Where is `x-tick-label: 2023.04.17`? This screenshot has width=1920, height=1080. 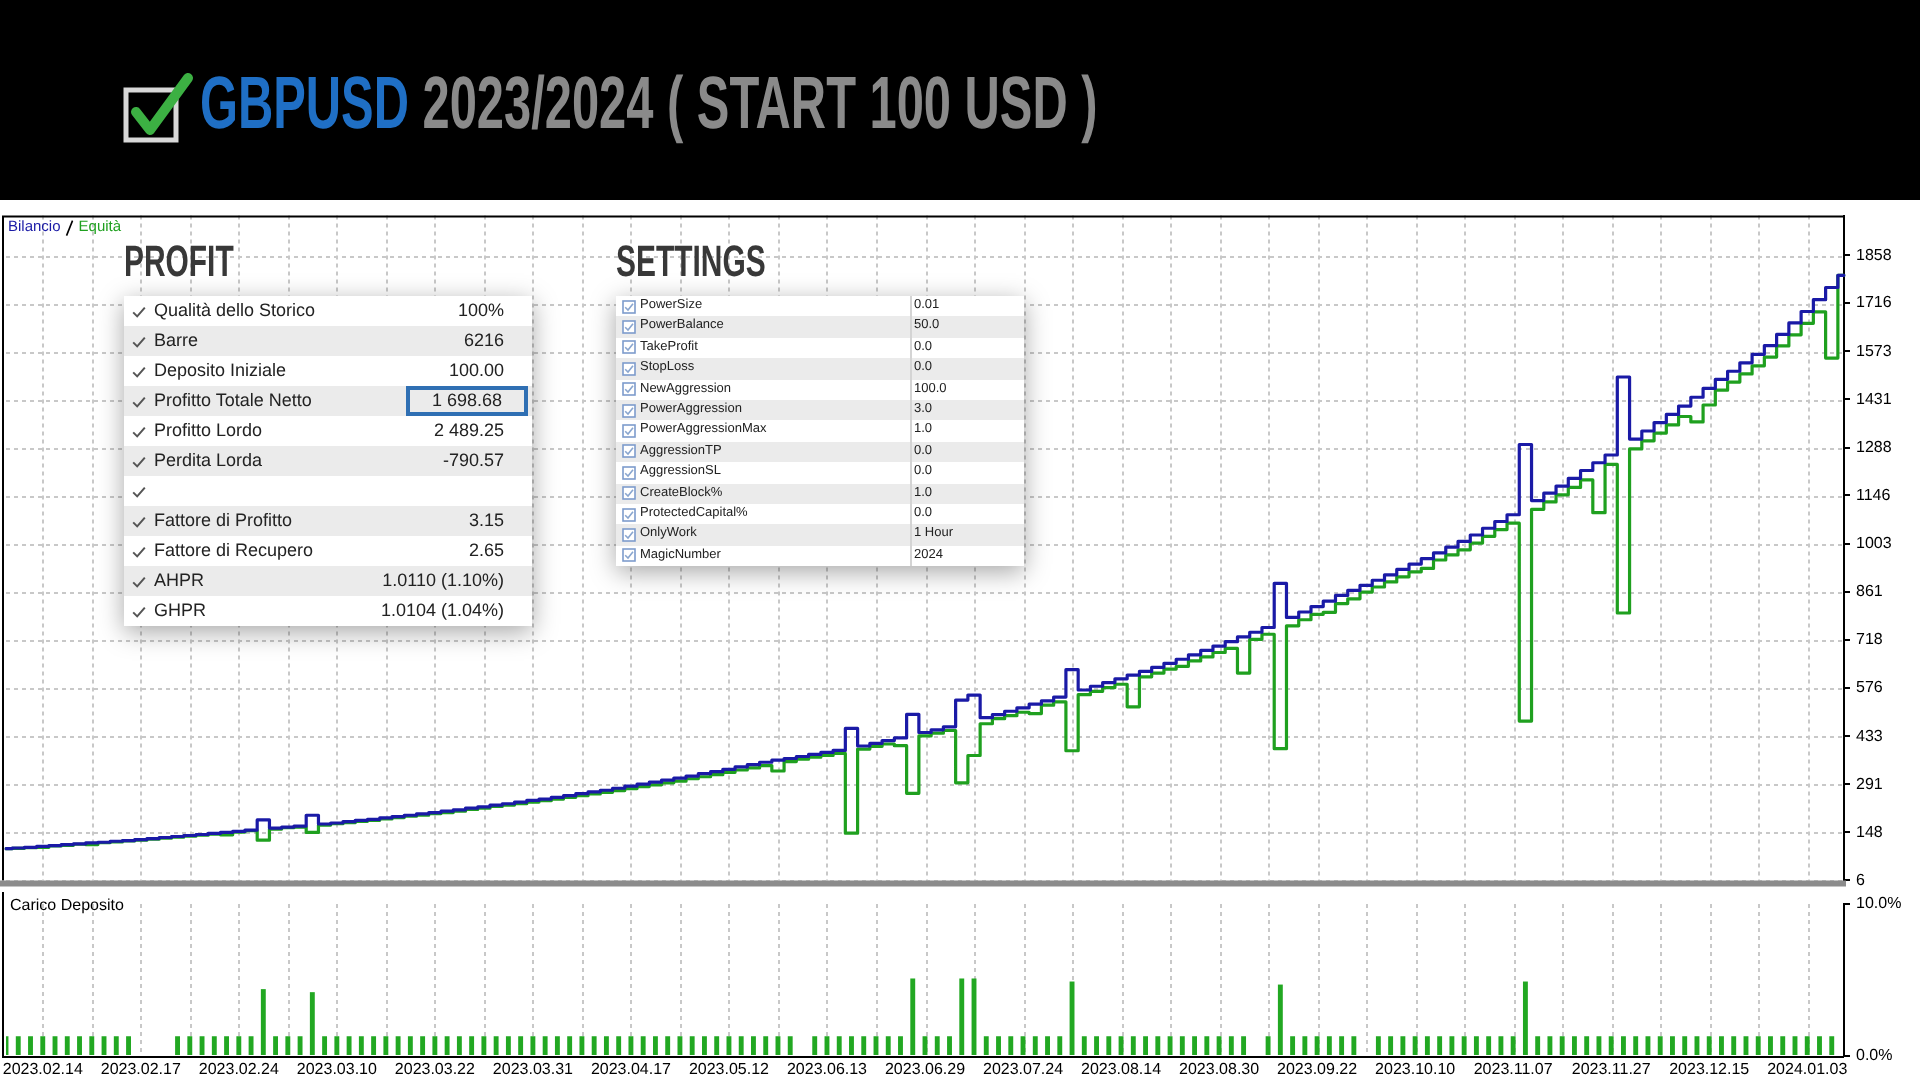
x-tick-label: 2023.04.17 is located at coordinates (631, 1069).